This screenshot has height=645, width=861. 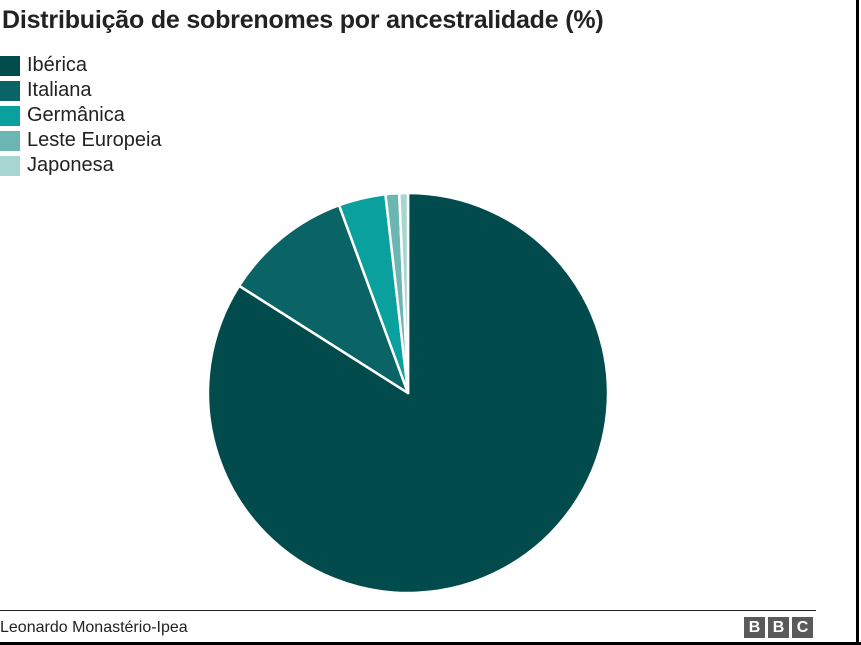 I want to click on legend-item-germanica: Germânica, so click(x=81, y=115).